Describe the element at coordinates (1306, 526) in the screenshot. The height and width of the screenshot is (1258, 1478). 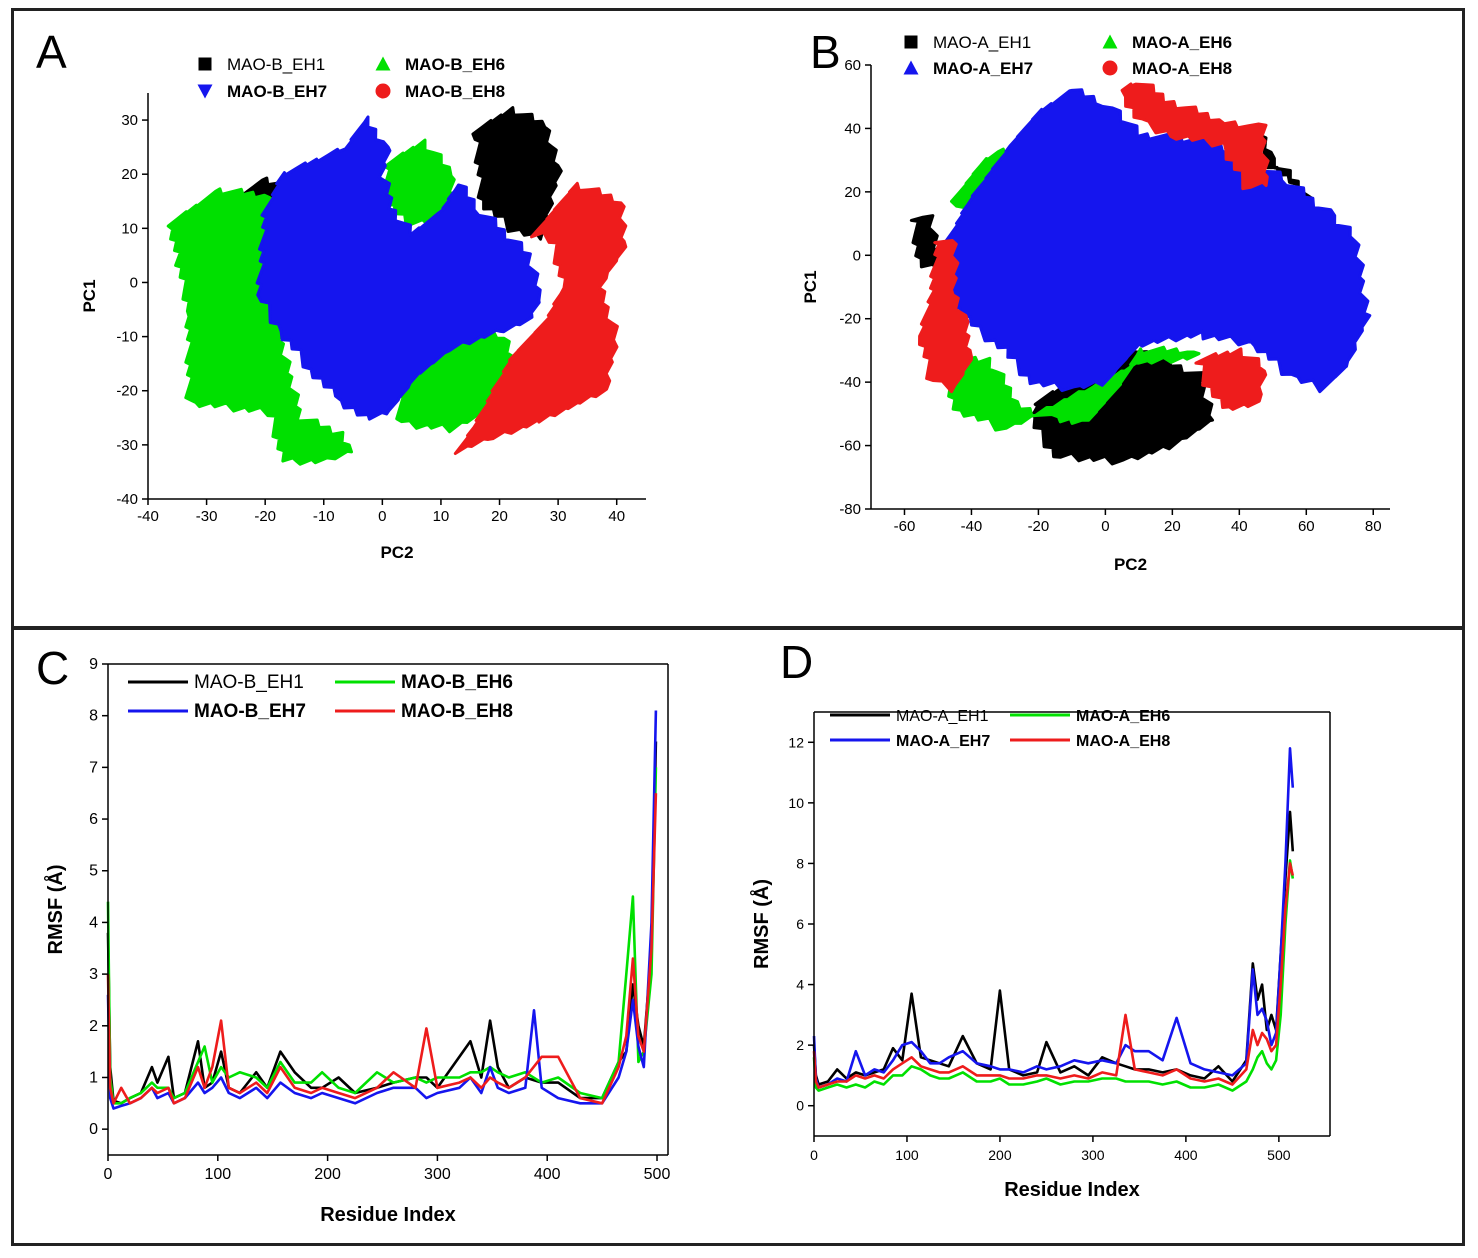
I see `x-tick-label: 60` at that location.